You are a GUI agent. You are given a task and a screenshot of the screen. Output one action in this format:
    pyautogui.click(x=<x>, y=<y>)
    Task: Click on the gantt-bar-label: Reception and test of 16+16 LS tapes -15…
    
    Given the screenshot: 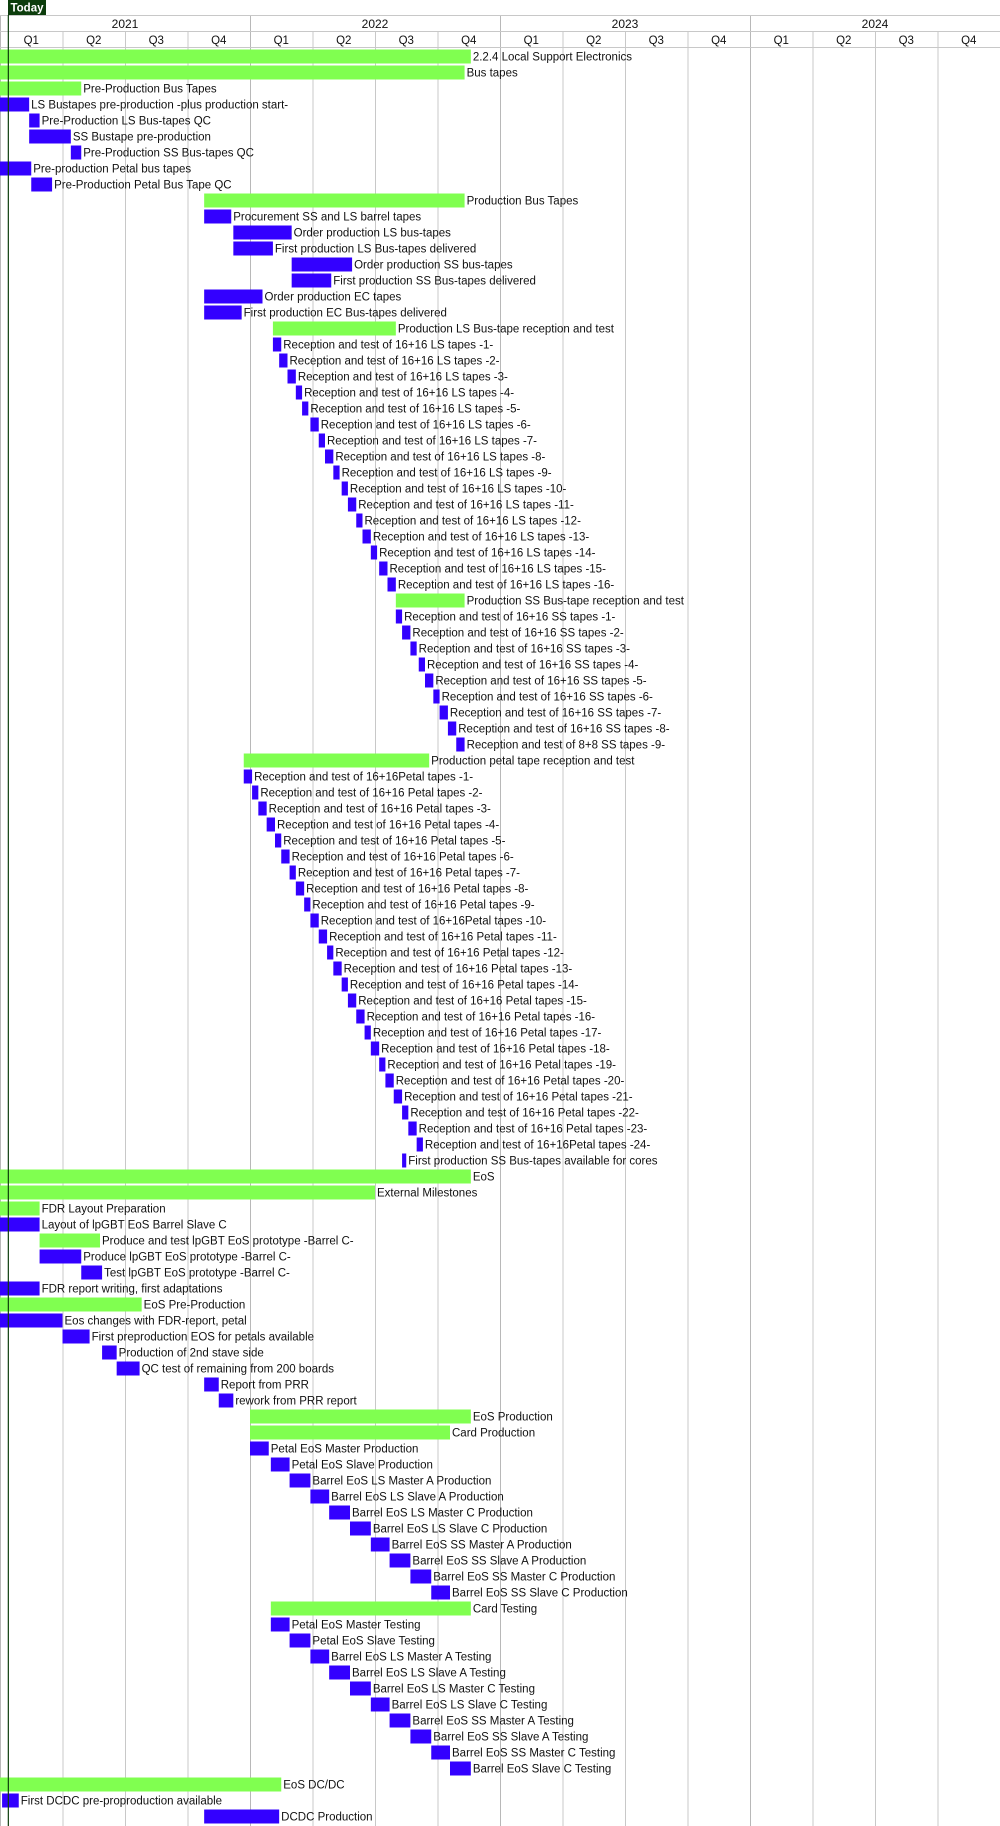 What is the action you would take?
    pyautogui.click(x=498, y=570)
    